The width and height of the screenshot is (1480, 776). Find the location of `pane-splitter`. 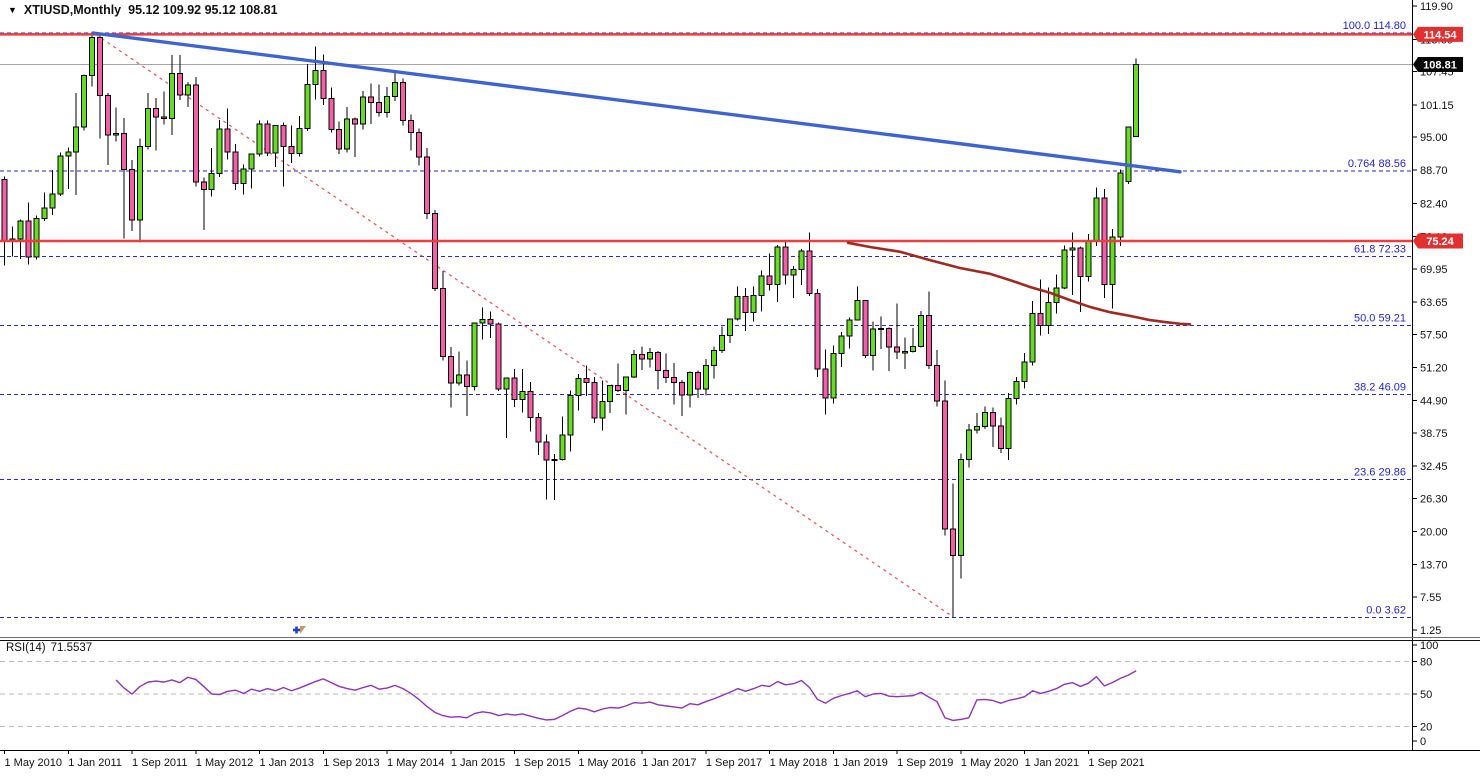

pane-splitter is located at coordinates (740, 639).